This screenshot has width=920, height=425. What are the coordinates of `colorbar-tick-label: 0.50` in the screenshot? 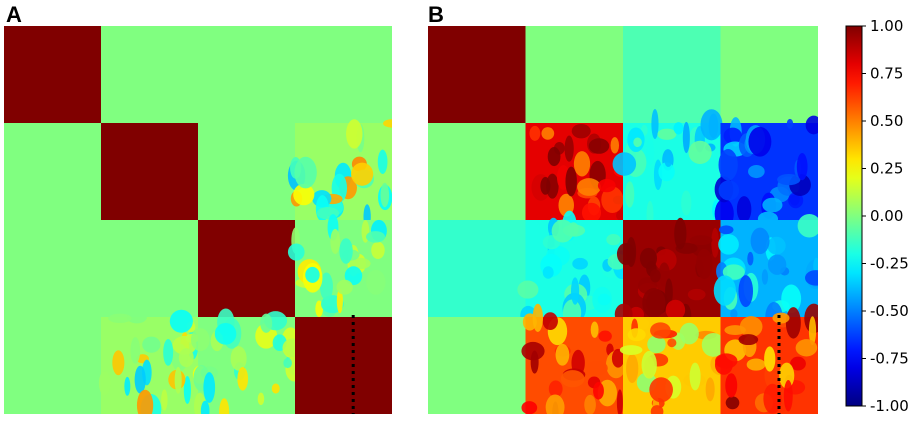 It's located at (886, 121).